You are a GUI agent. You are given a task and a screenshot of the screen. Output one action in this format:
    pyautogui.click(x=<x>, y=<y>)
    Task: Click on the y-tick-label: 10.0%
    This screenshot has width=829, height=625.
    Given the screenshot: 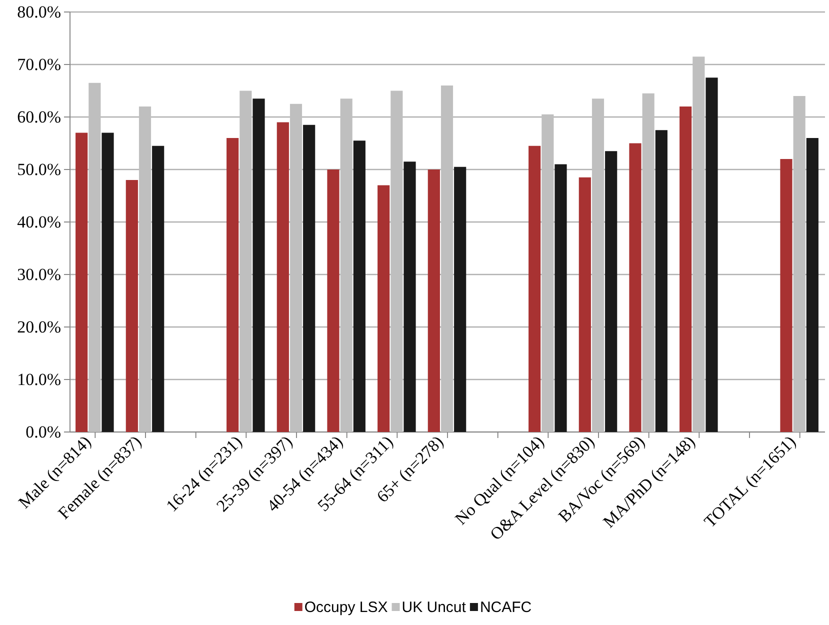 What is the action you would take?
    pyautogui.click(x=39, y=379)
    